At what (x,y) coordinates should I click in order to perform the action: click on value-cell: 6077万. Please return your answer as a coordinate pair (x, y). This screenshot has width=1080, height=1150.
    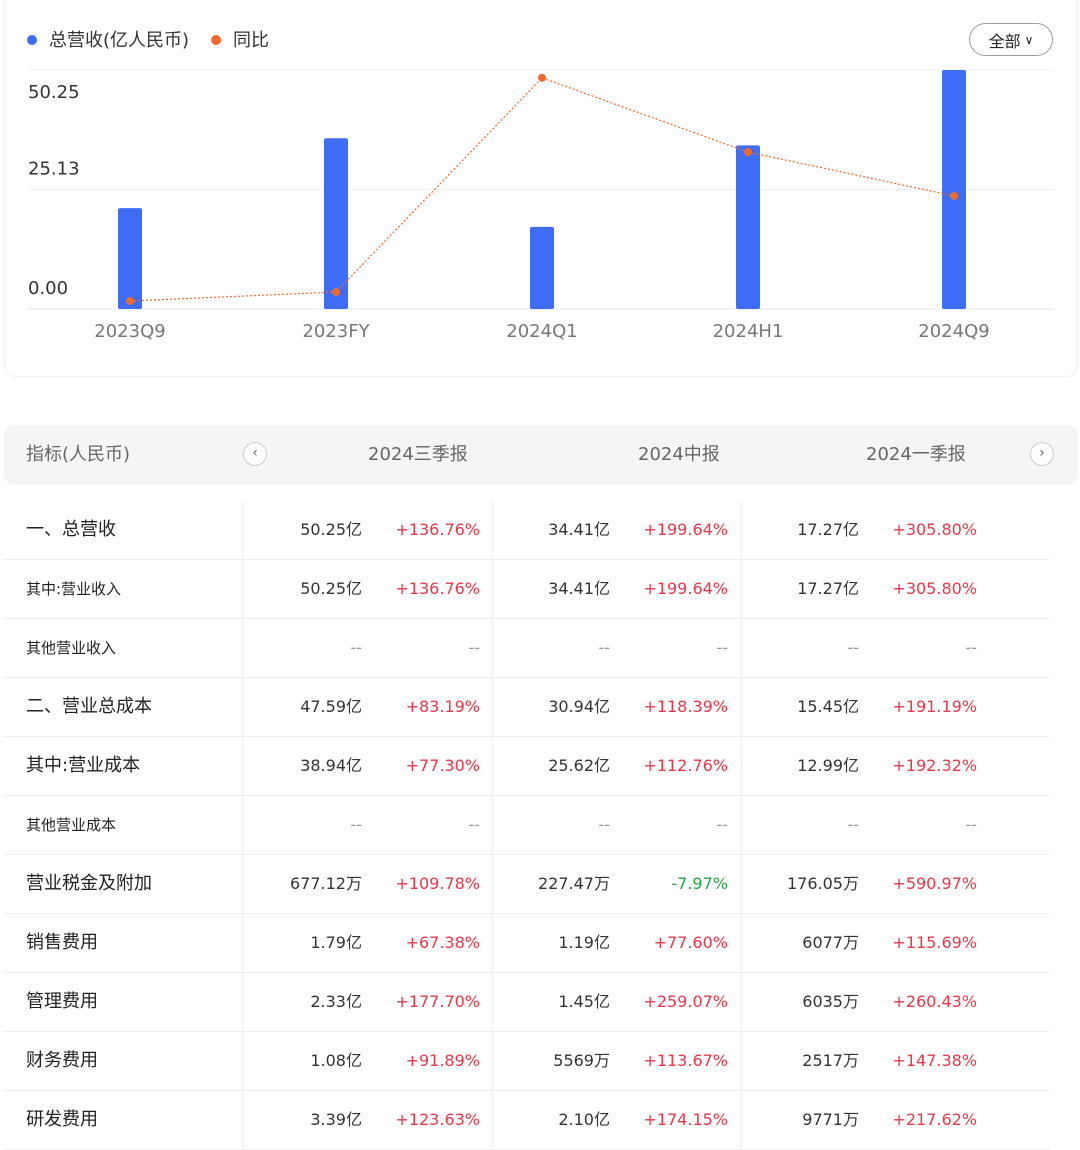
    Looking at the image, I should click on (830, 942).